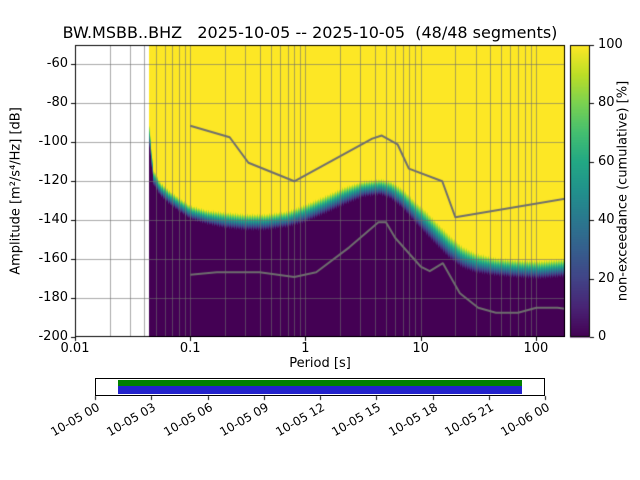  Describe the element at coordinates (57, 64) in the screenshot. I see `y-tick-label: -60` at that location.